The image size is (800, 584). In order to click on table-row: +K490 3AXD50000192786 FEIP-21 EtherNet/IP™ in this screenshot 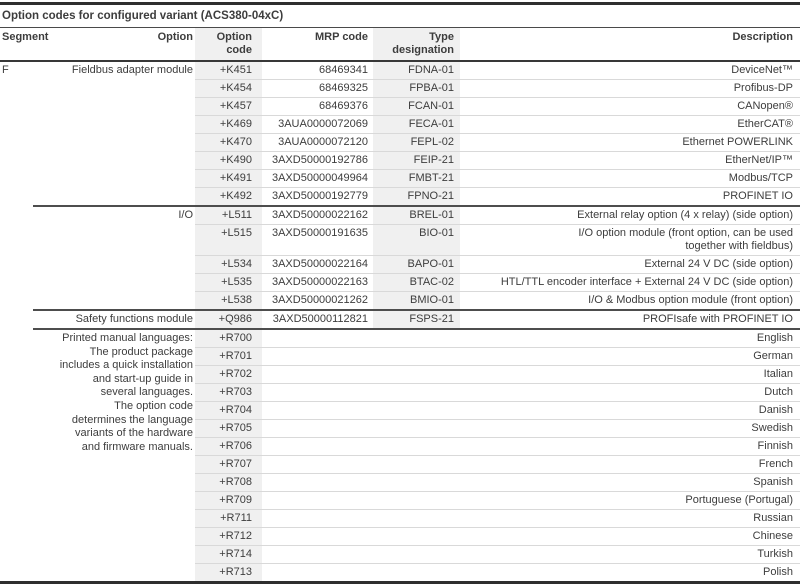, I will do `click(497, 160)`.